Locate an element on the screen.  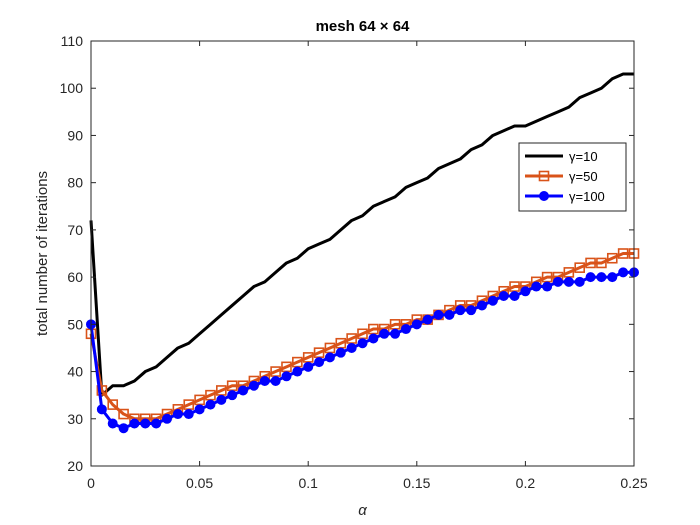
x-tick-label: 0.1 is located at coordinates (308, 483).